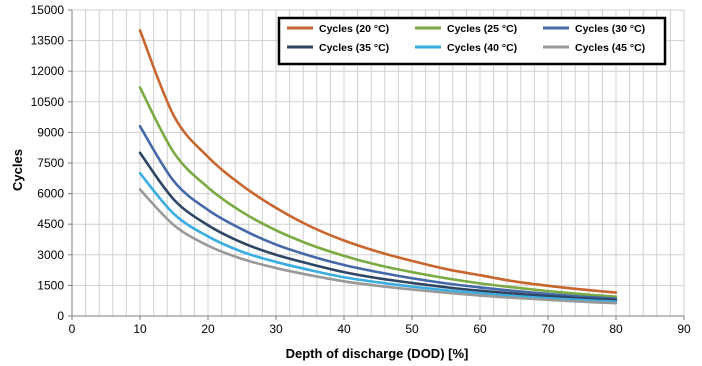 The width and height of the screenshot is (702, 366). I want to click on y-tick-label: 4500, so click(50, 224).